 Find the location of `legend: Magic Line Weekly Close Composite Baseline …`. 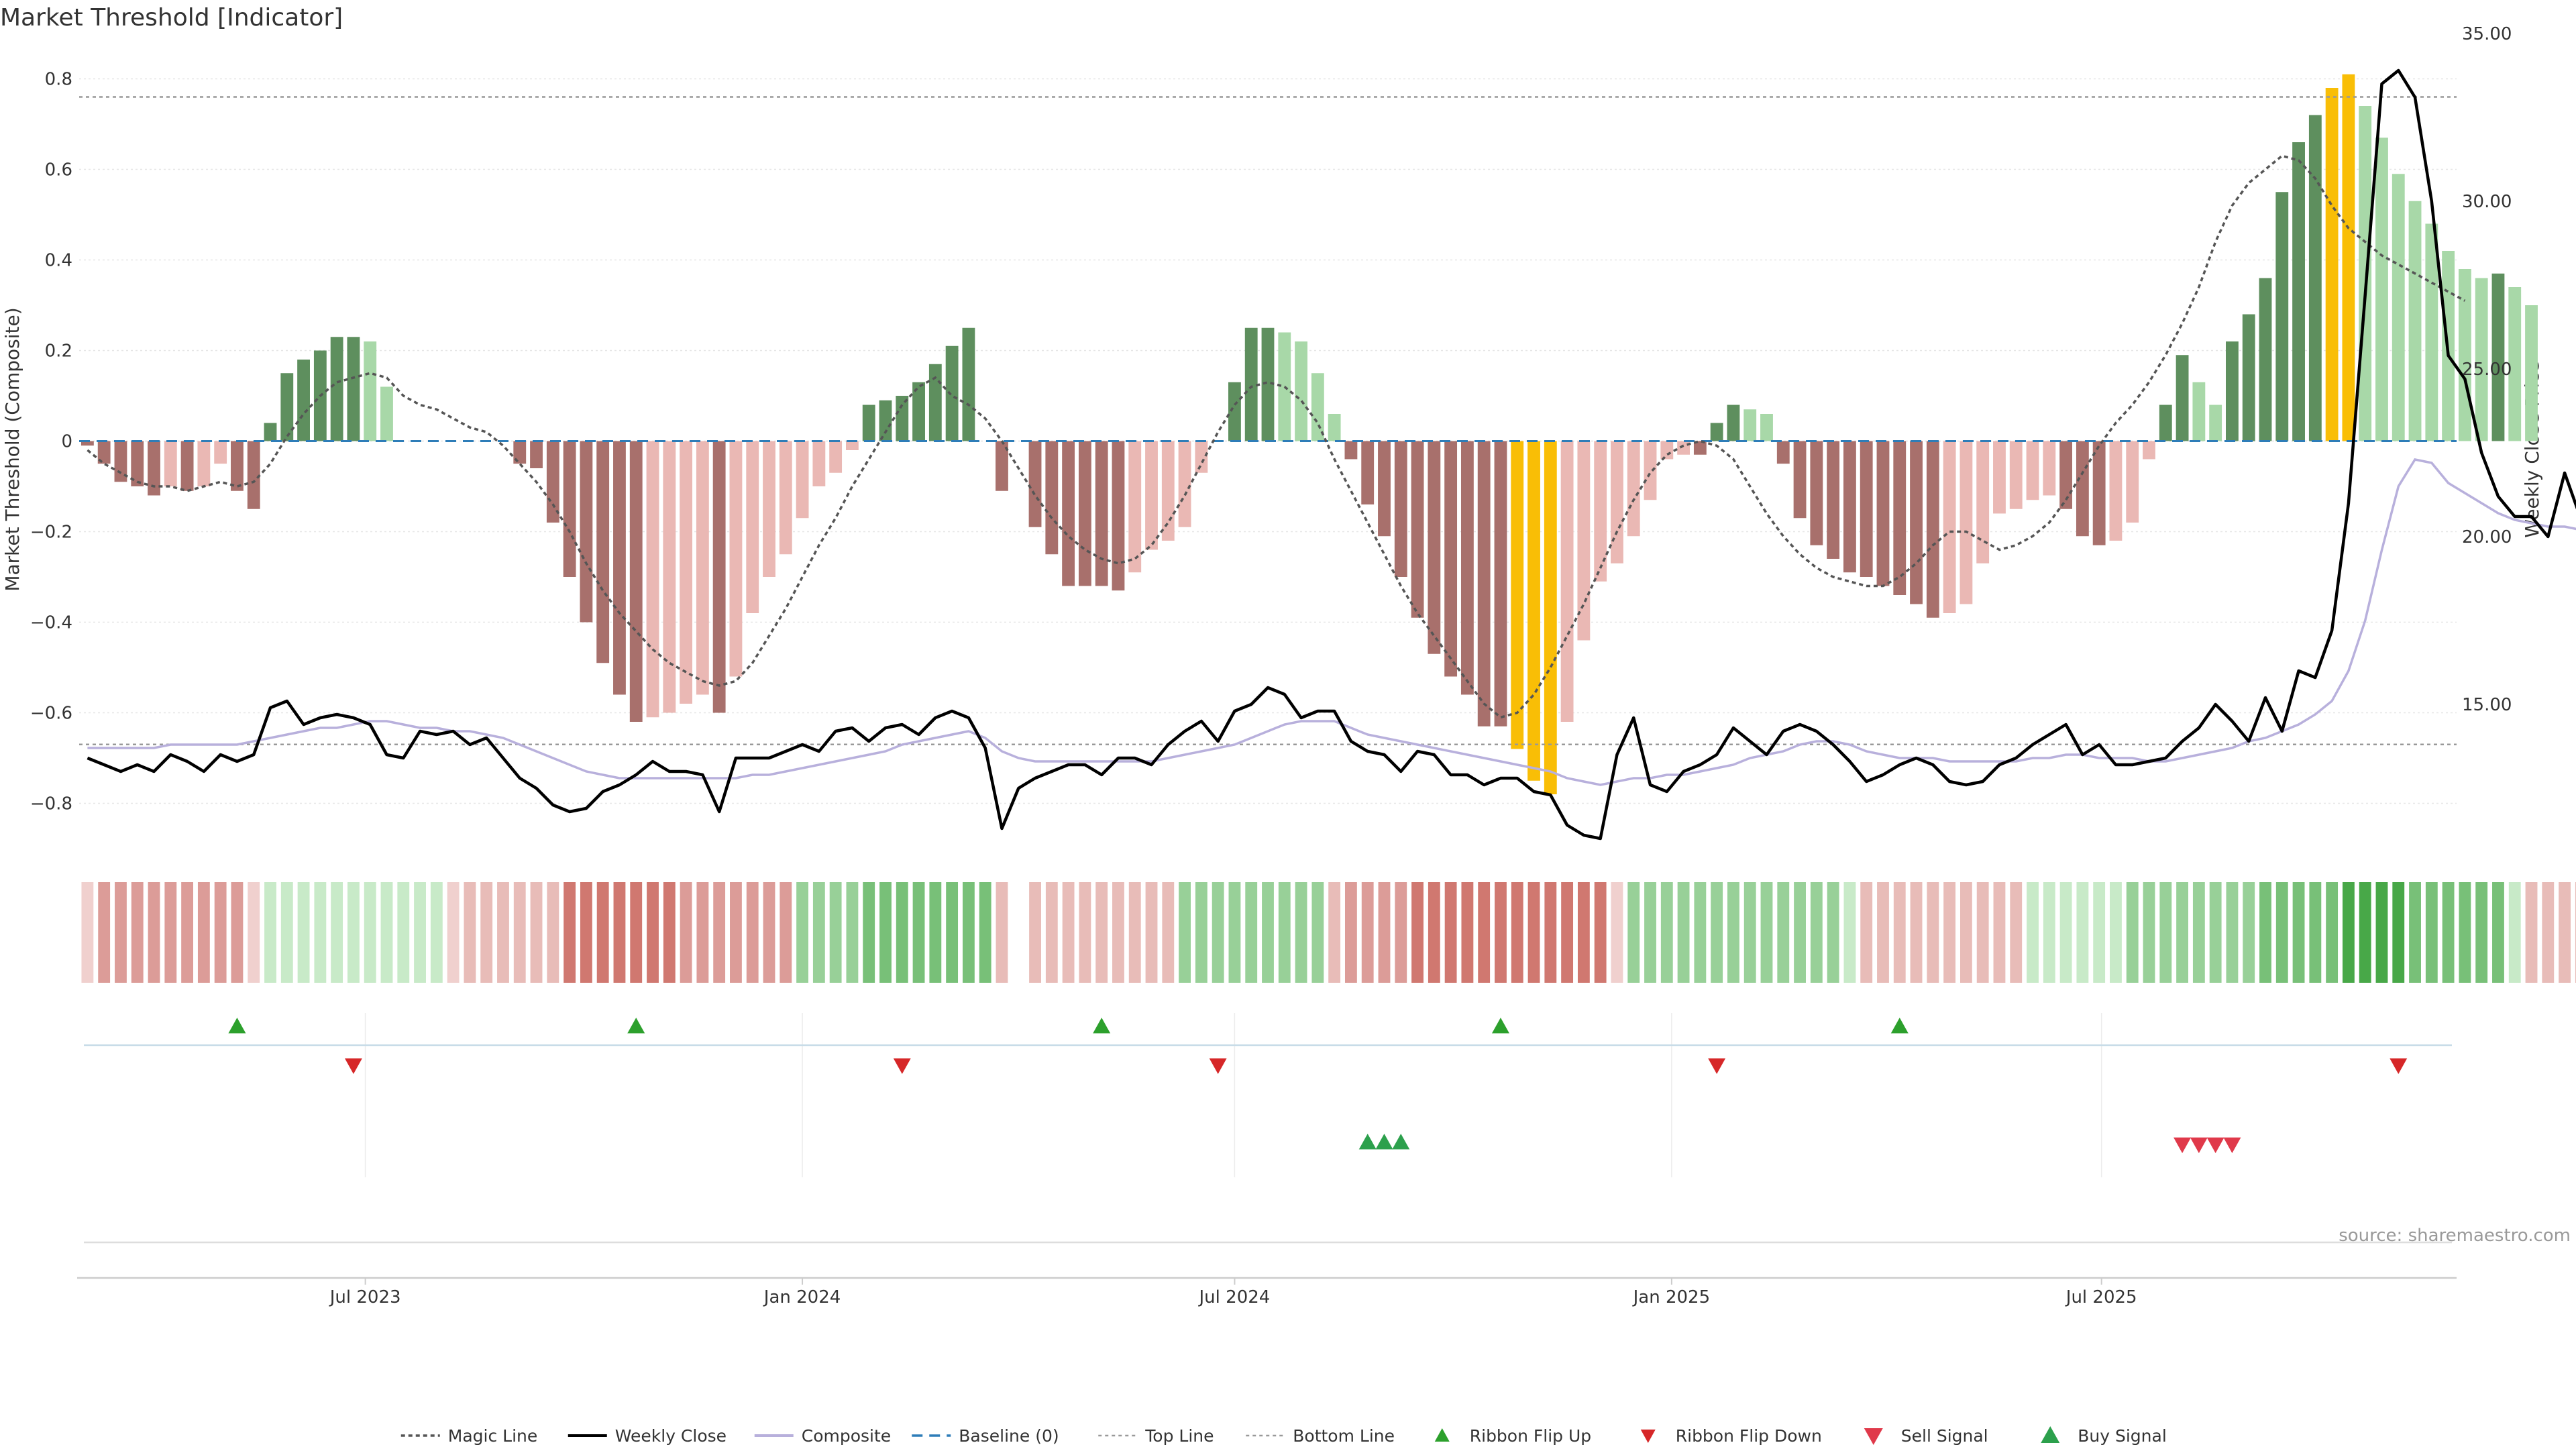

legend: Magic Line Weekly Close Composite Baseline … is located at coordinates (1283, 1436).